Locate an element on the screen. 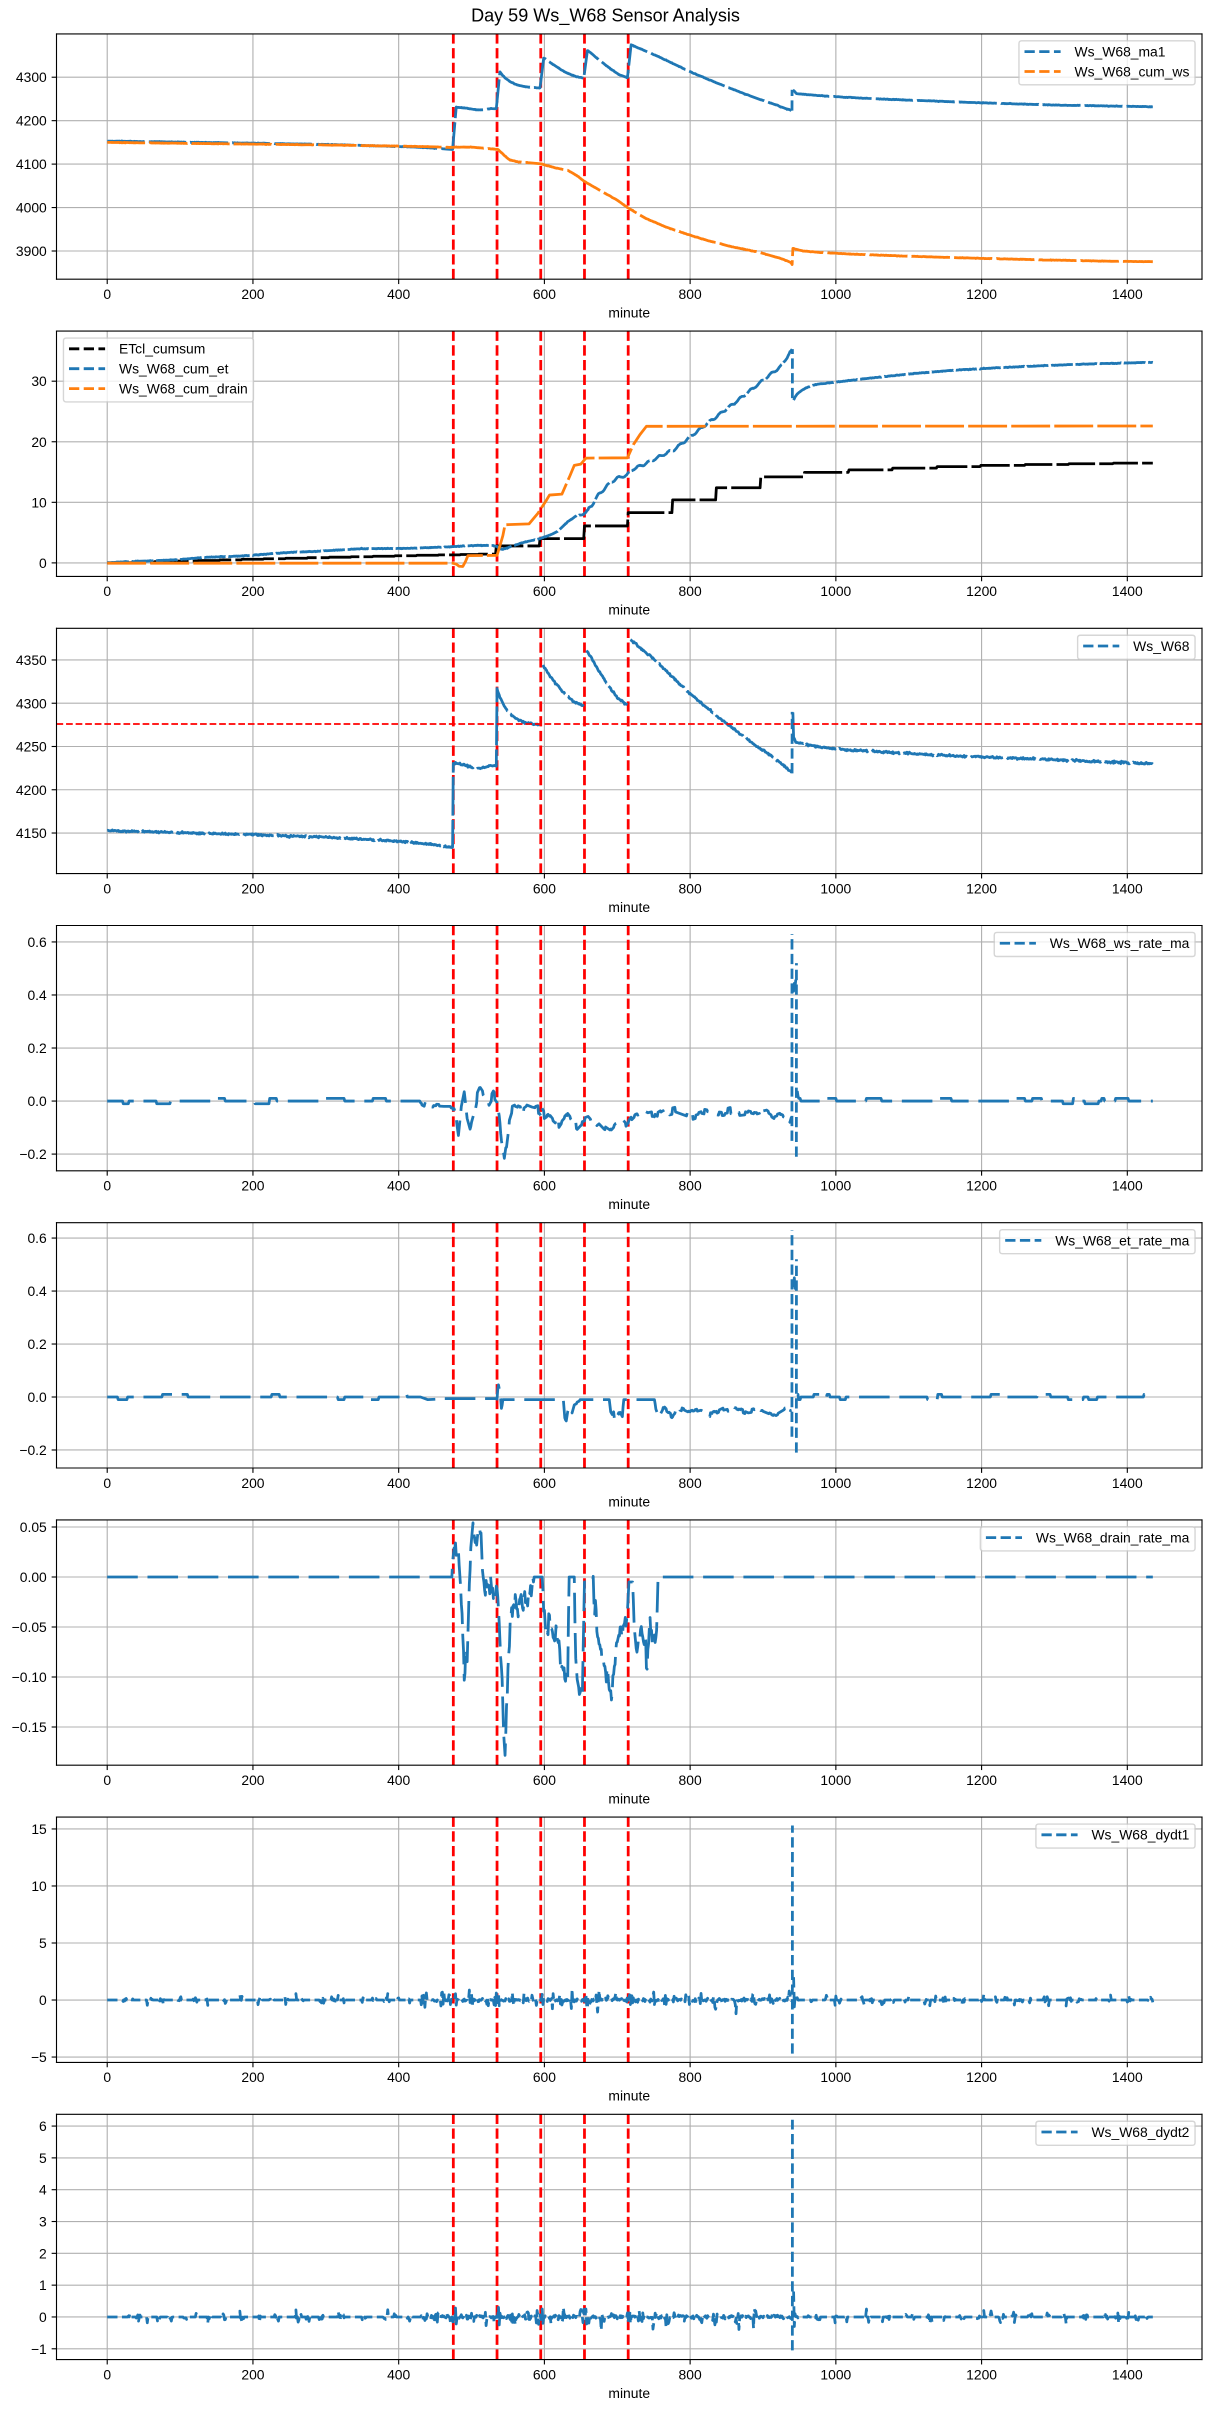 The image size is (1211, 2411). svg-text: Ws_W68_cum_et is located at coordinates (174, 369).